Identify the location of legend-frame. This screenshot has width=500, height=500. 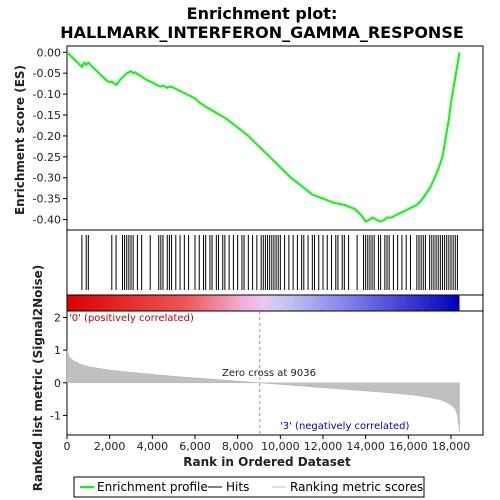
(249, 487).